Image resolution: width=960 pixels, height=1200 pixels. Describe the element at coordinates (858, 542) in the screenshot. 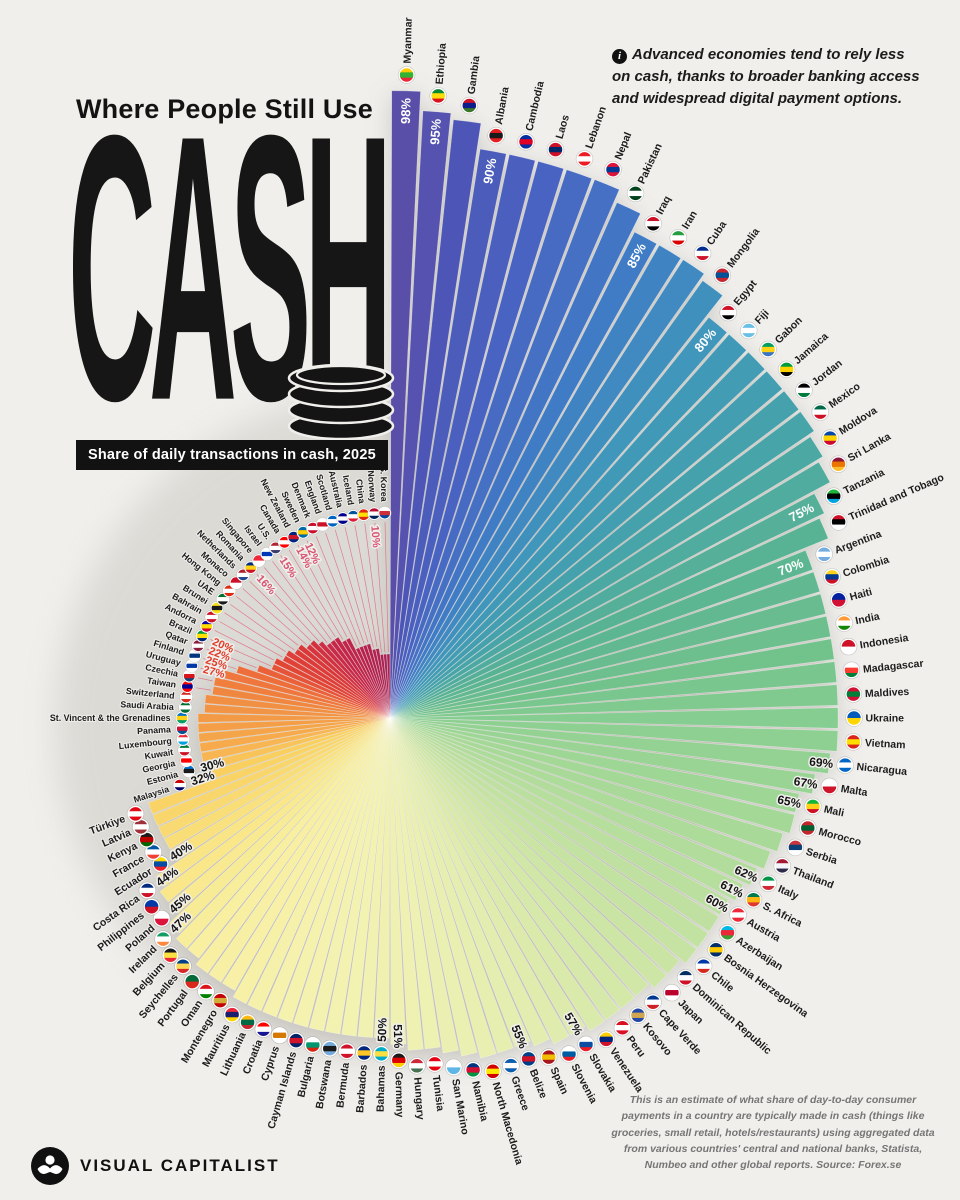

I see `country-label-Argentina: Argentina` at that location.